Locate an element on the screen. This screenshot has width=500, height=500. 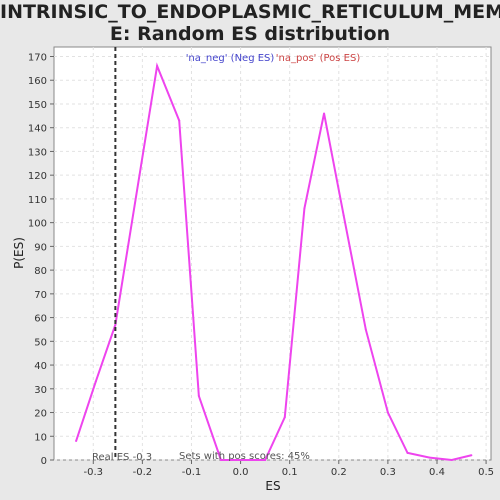
y-tick-label: 20 is located at coordinates (40, 414).